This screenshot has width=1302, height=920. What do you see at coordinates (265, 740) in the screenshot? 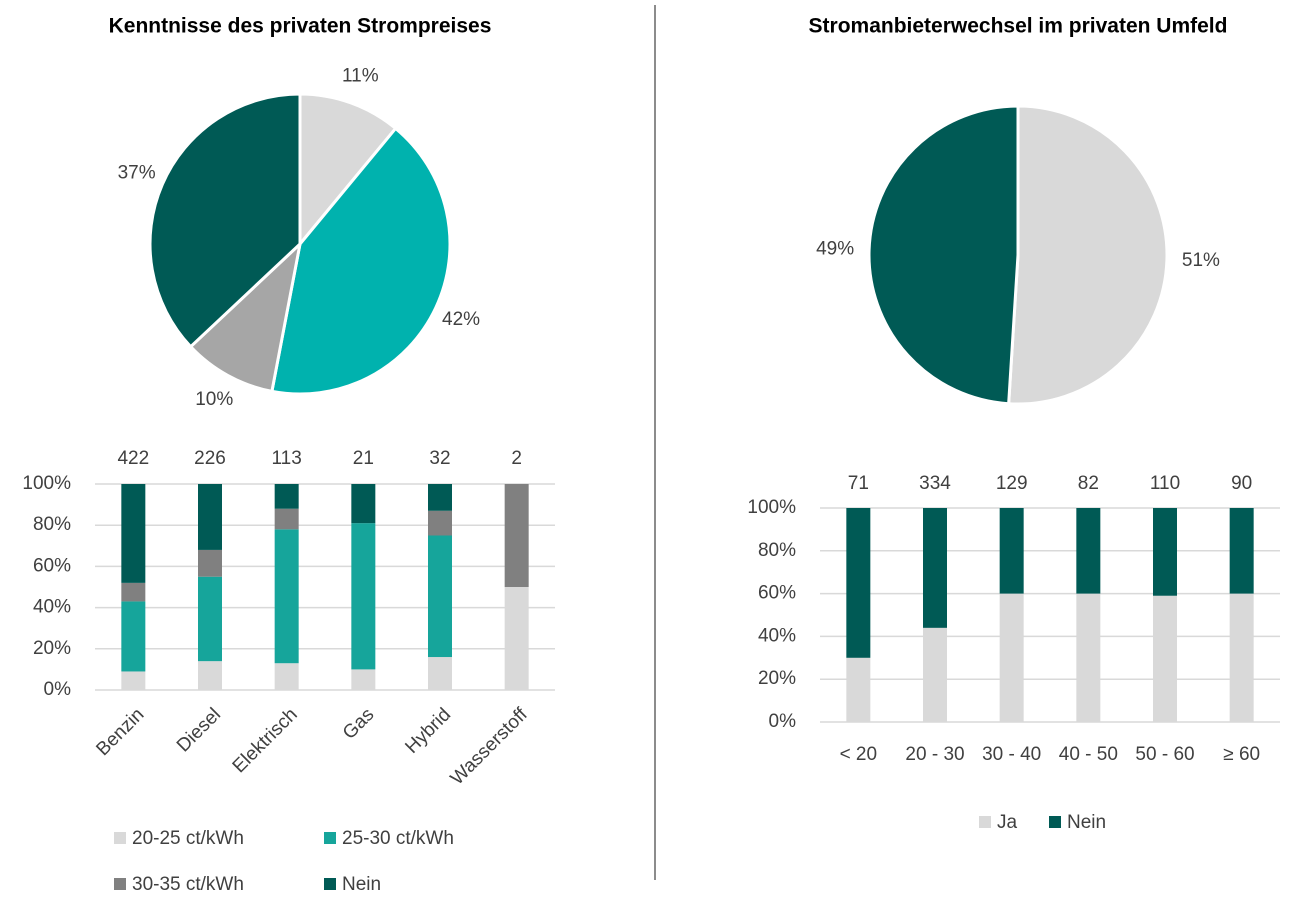
I see `x-tick-label: Elektrisch` at bounding box center [265, 740].